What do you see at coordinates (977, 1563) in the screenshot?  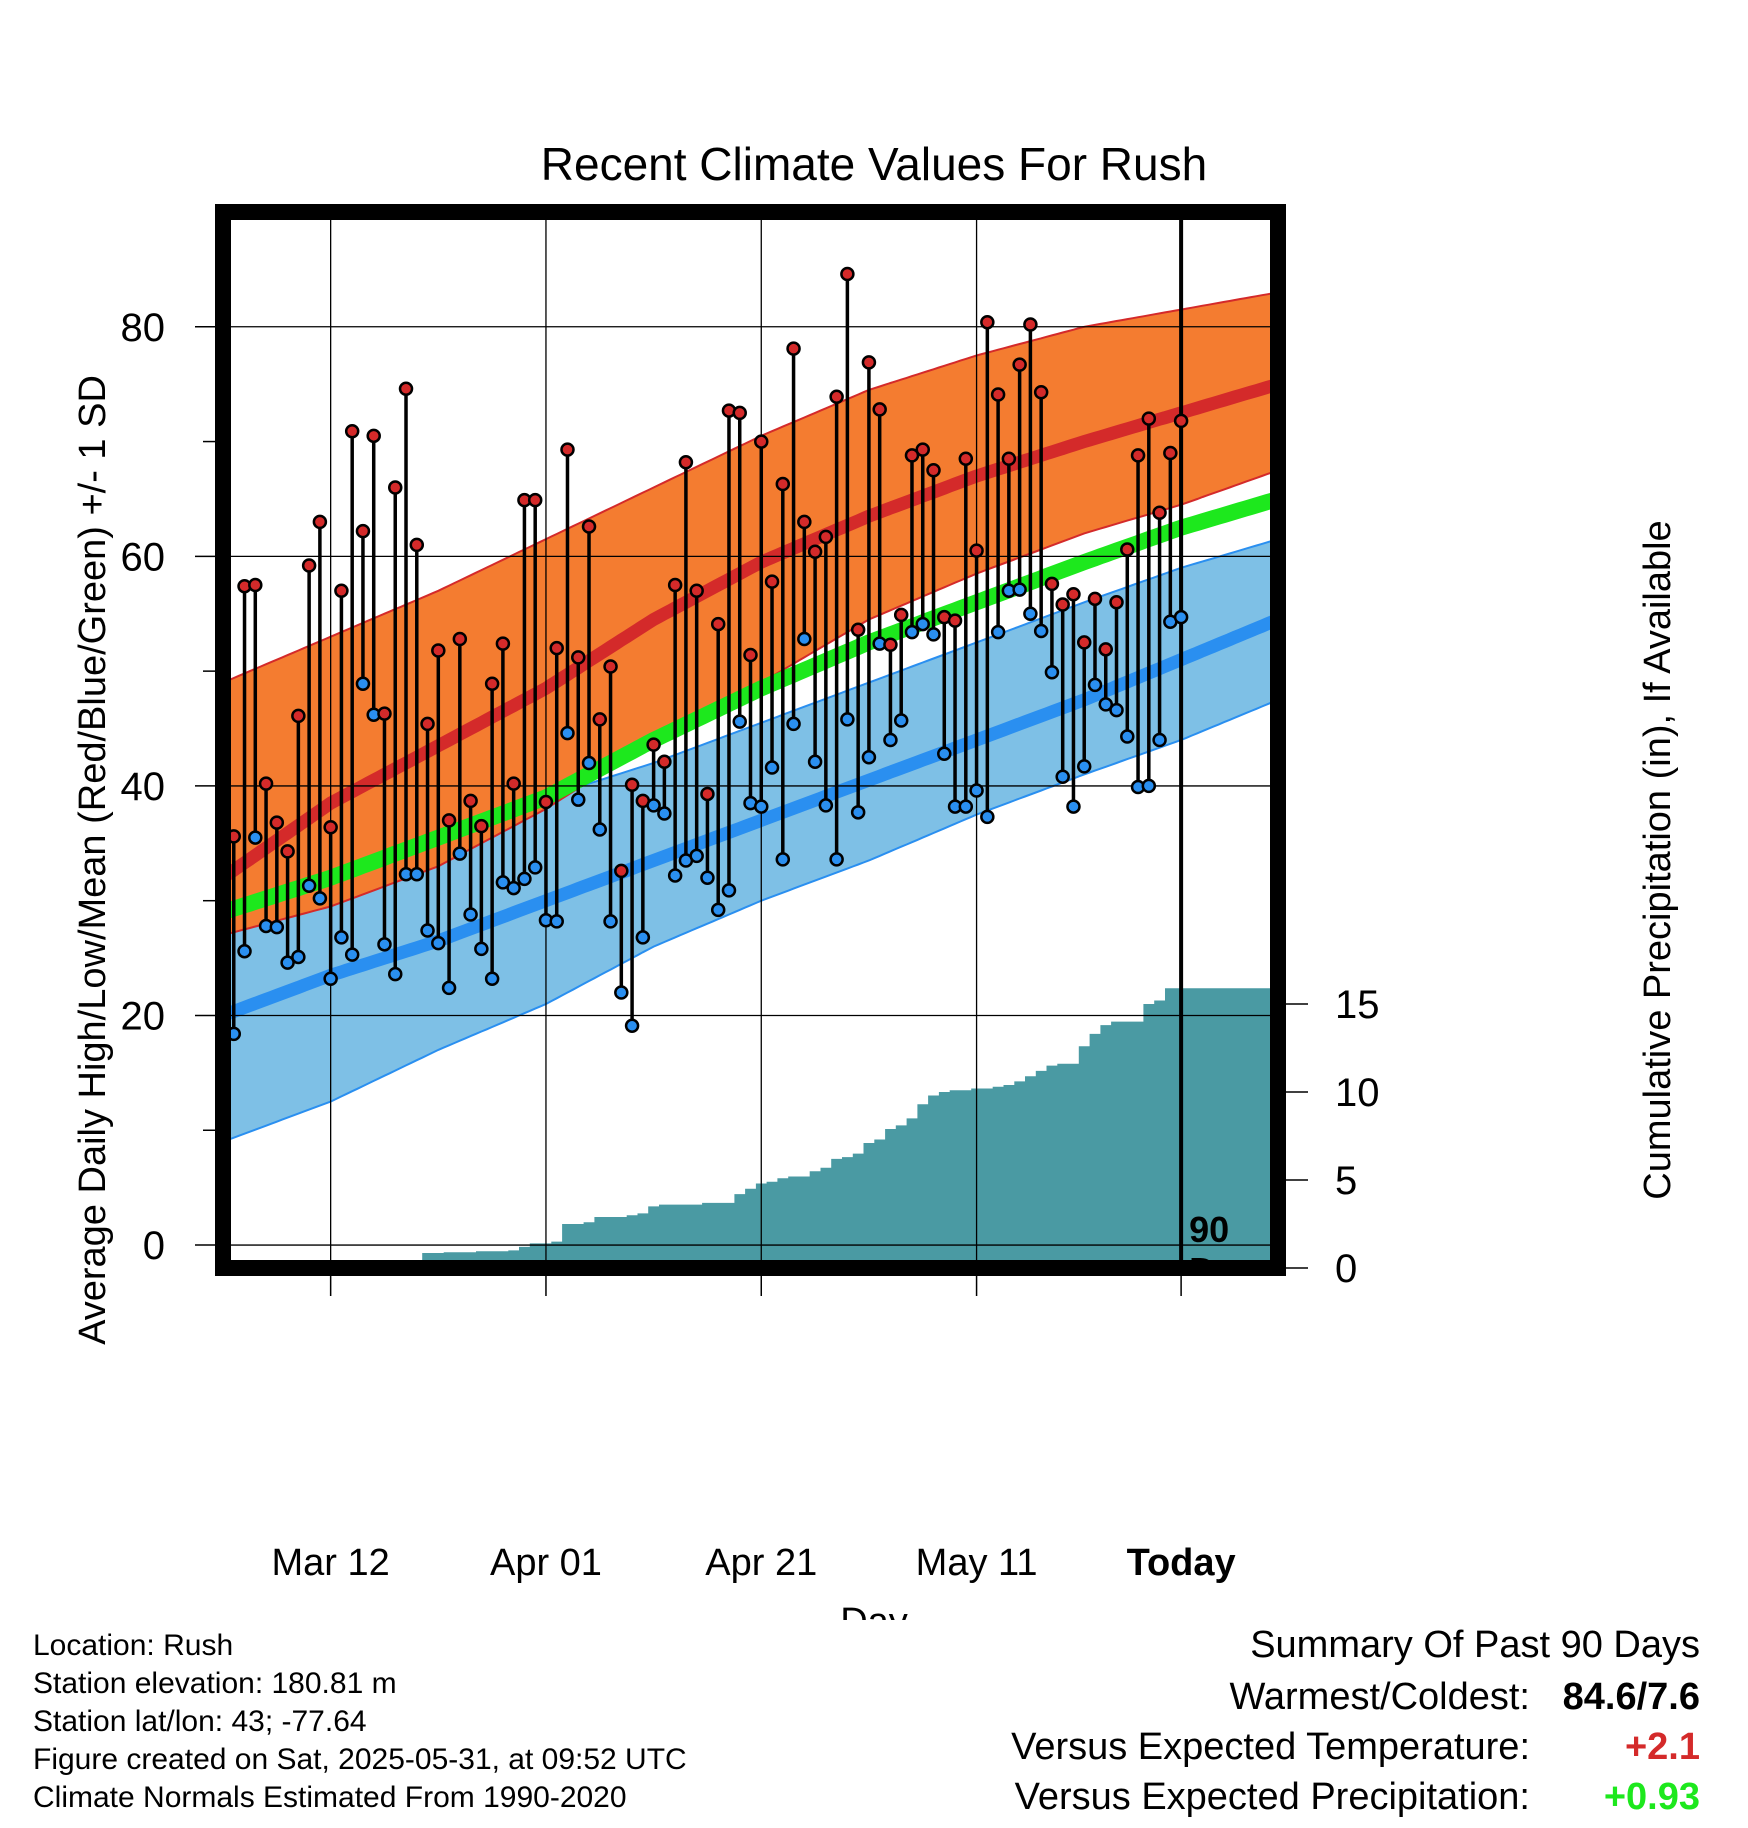 I see `x-tick-label: May 11` at bounding box center [977, 1563].